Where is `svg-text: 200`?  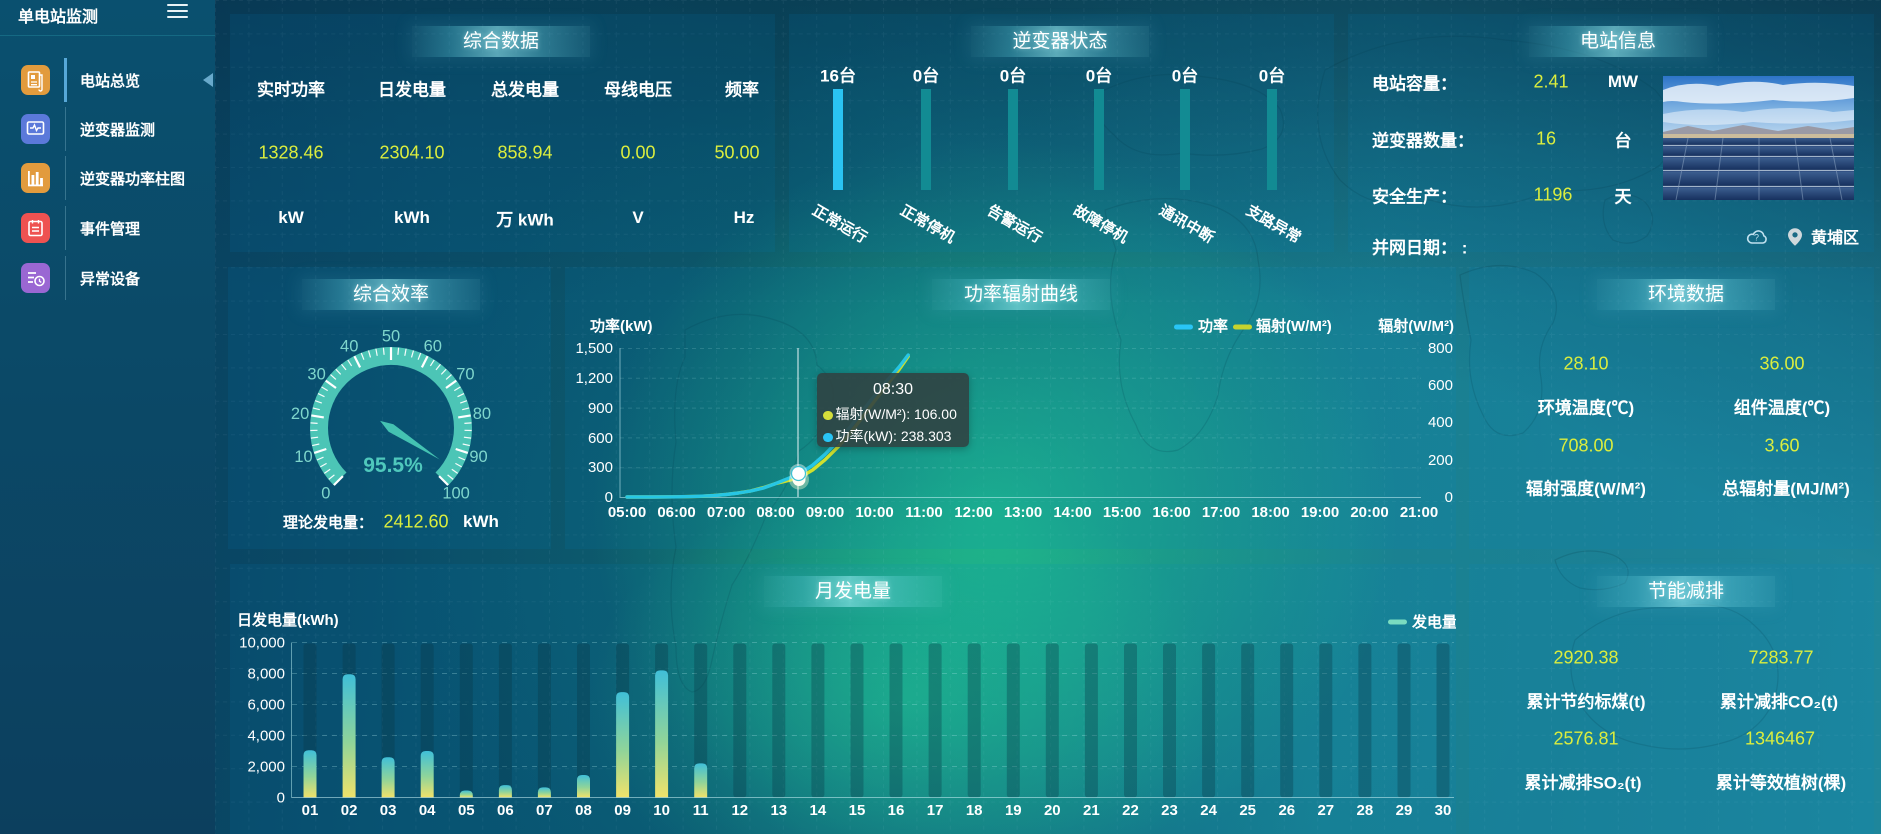
svg-text: 200 is located at coordinates (1440, 460).